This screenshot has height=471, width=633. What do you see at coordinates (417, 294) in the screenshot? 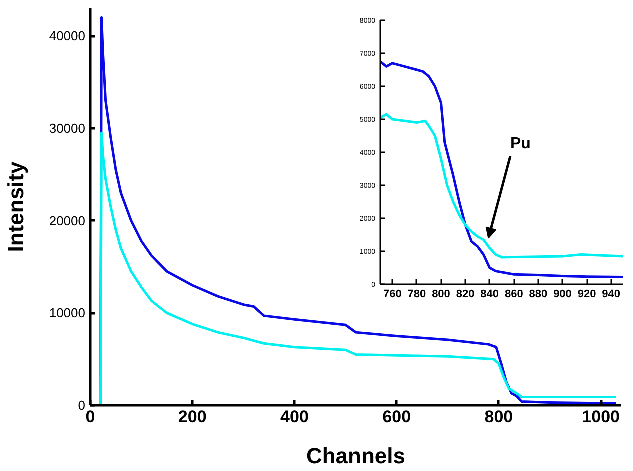
I see `x-tick-label: 780` at bounding box center [417, 294].